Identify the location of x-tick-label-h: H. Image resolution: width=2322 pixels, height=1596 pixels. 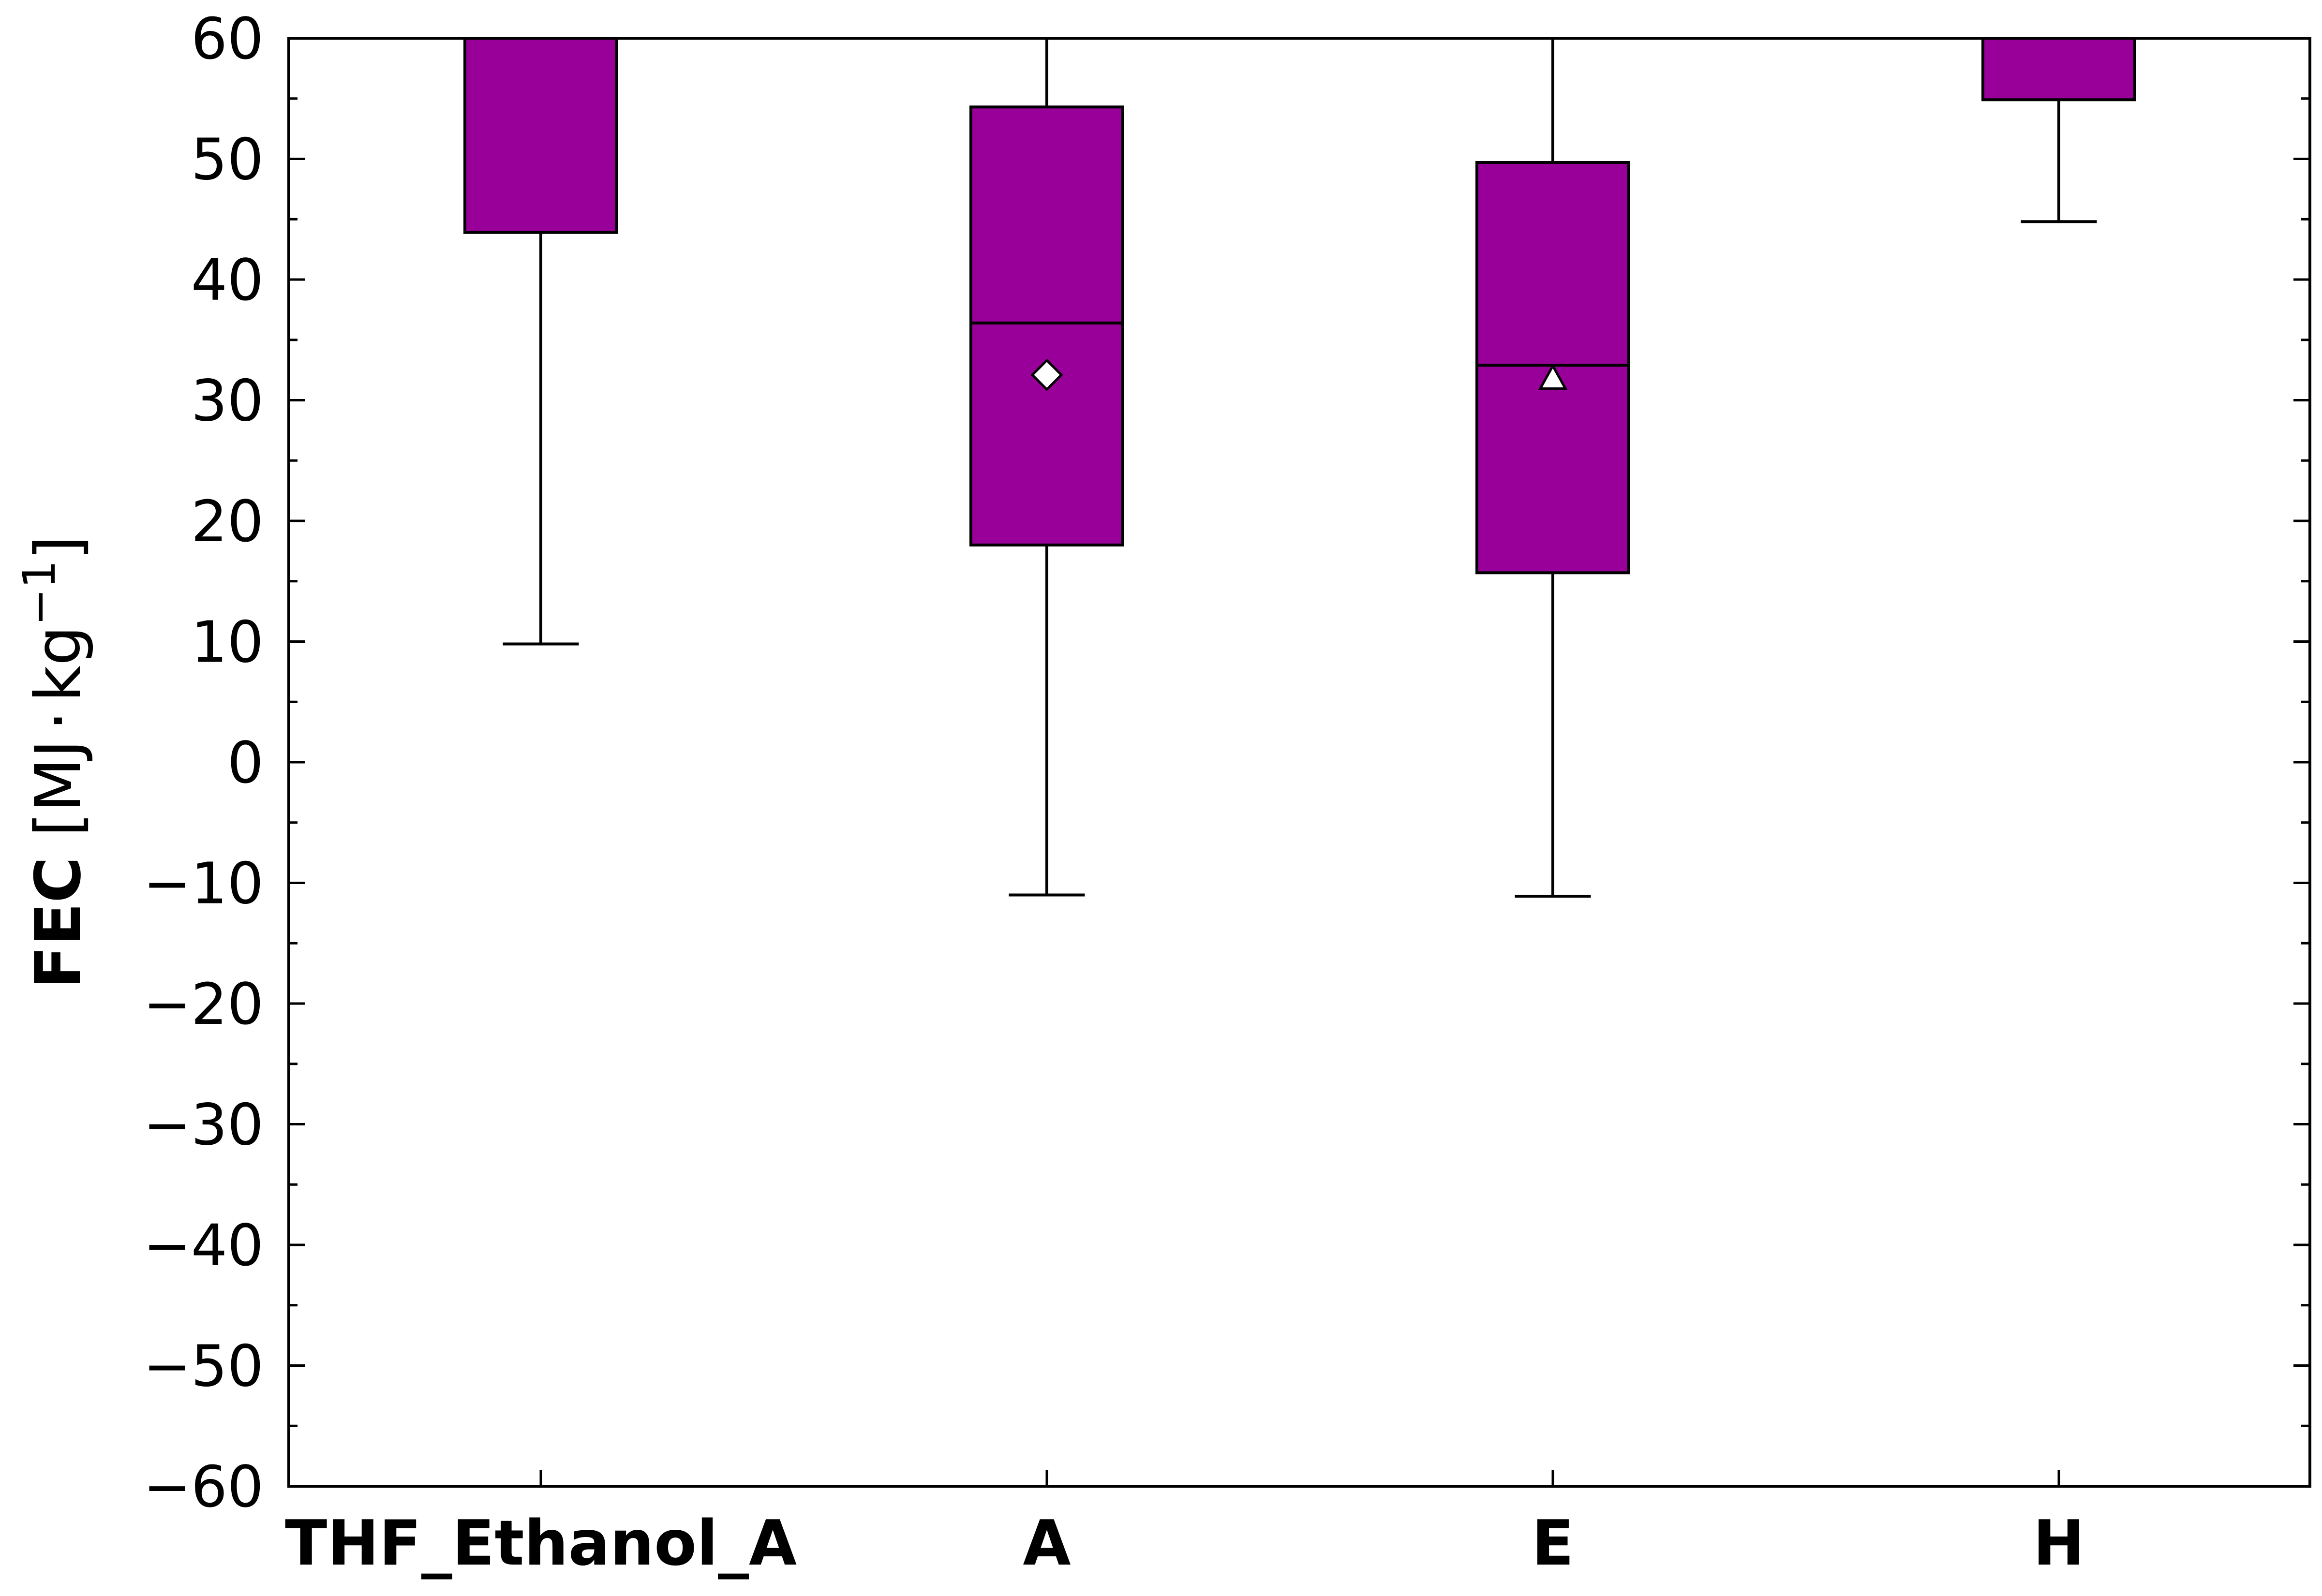
(2058, 1543).